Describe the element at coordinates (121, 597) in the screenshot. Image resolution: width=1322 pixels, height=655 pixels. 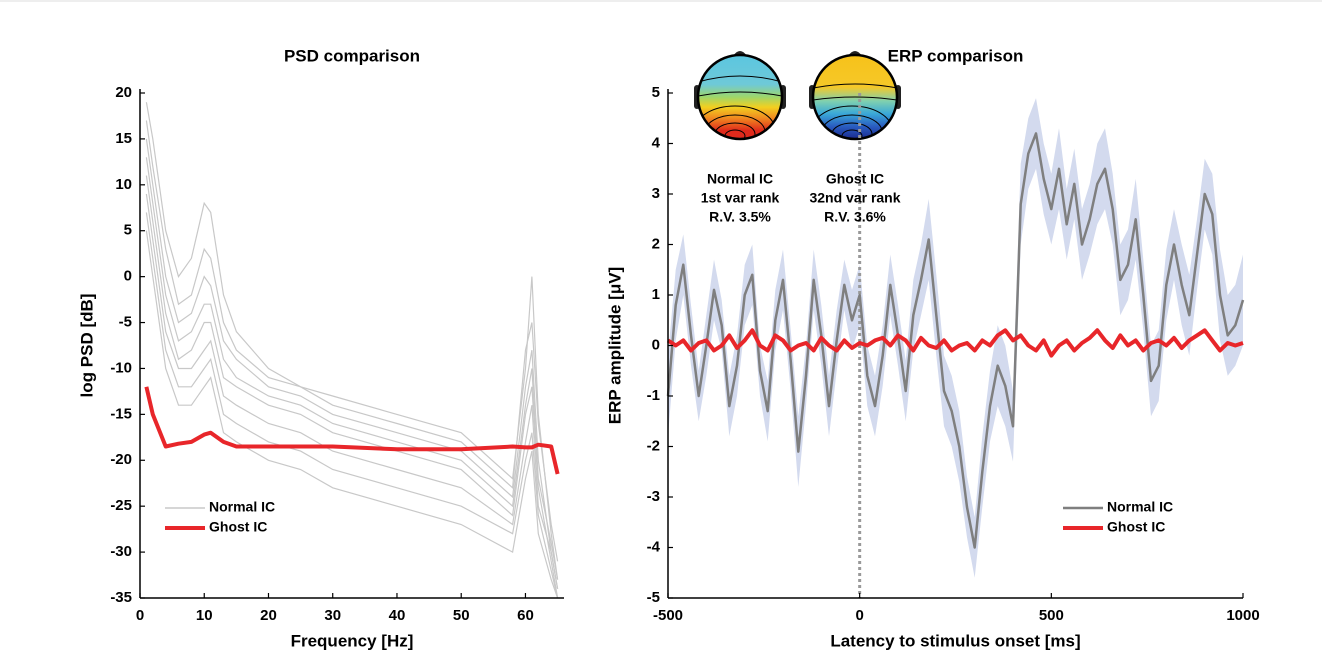
I see `y-tick-label: -35` at that location.